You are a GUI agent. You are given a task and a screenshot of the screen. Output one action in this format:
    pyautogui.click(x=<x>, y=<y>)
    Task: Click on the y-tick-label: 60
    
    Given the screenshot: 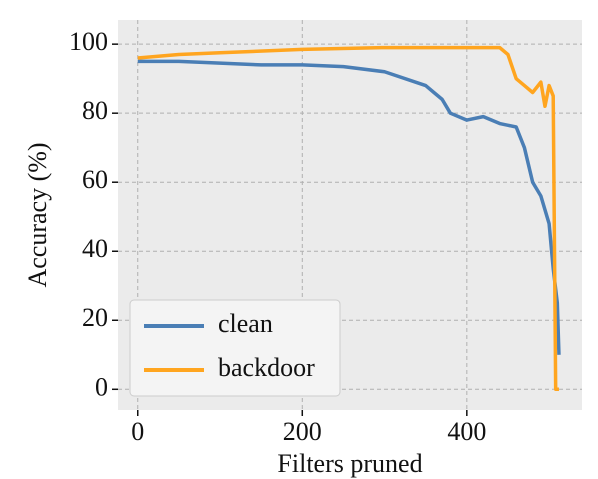 What is the action you would take?
    pyautogui.click(x=95, y=179)
    